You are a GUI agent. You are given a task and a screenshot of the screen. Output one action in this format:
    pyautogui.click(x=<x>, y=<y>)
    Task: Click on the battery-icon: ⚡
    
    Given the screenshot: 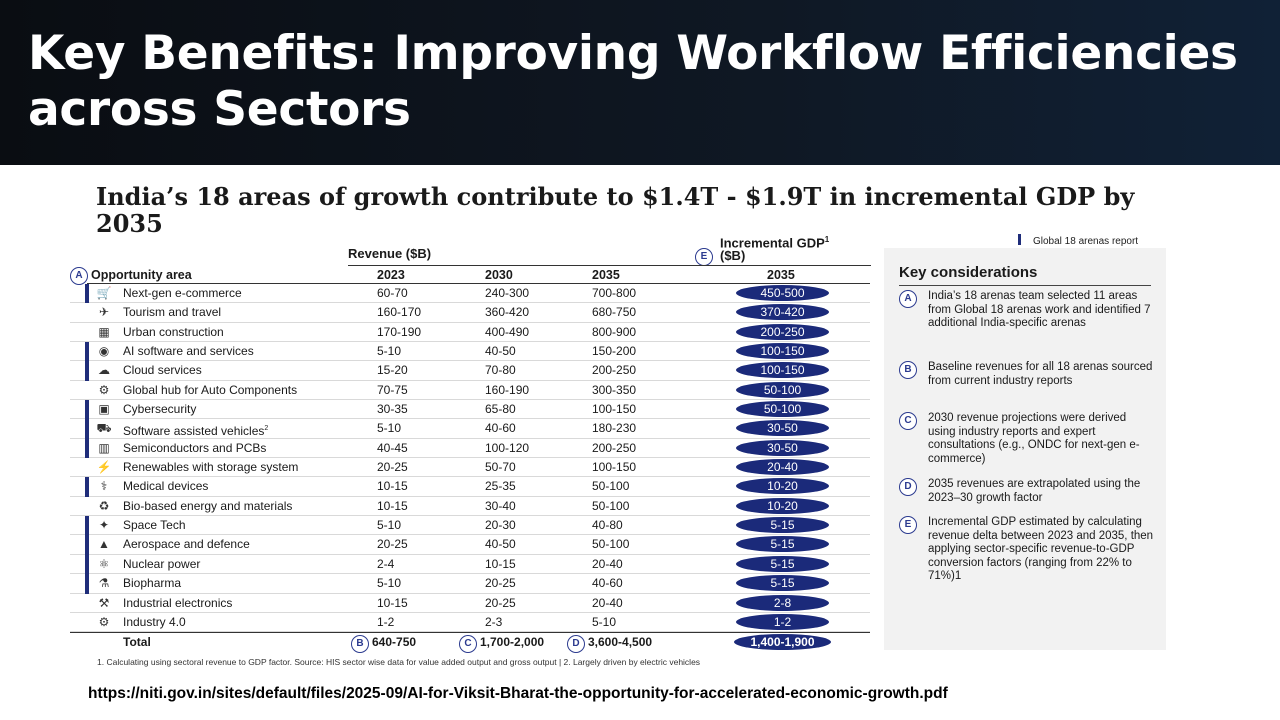 What is the action you would take?
    pyautogui.click(x=104, y=467)
    